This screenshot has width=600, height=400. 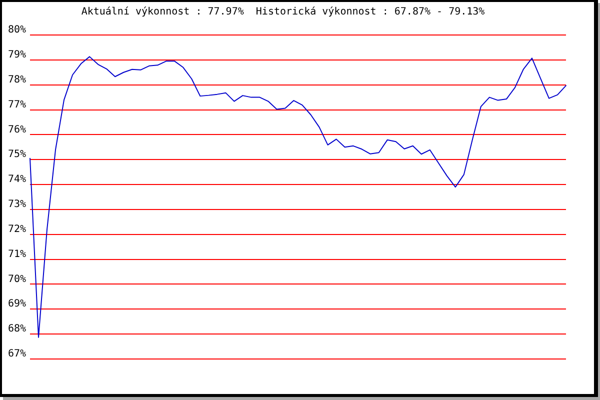 What do you see at coordinates (17, 354) in the screenshot?
I see `y-tick-label: 67%` at bounding box center [17, 354].